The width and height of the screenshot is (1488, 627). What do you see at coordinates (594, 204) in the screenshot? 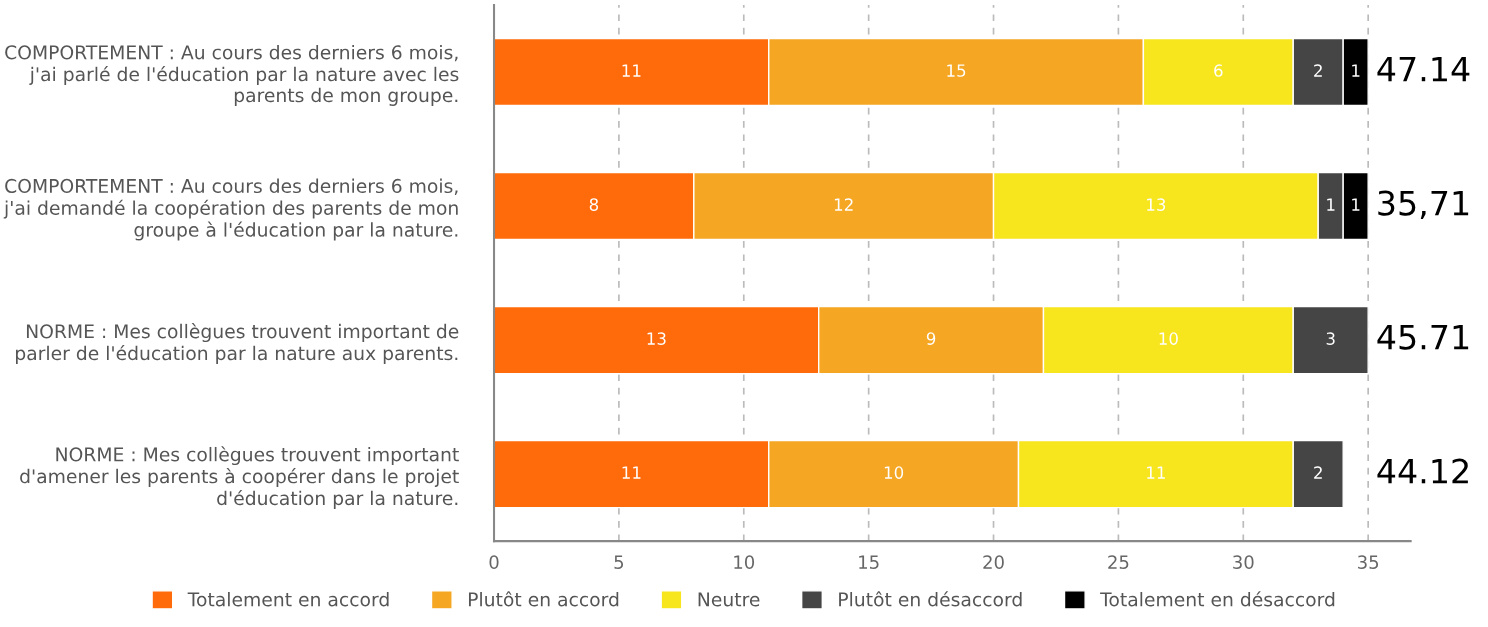
I see `data-label: 8` at bounding box center [594, 204].